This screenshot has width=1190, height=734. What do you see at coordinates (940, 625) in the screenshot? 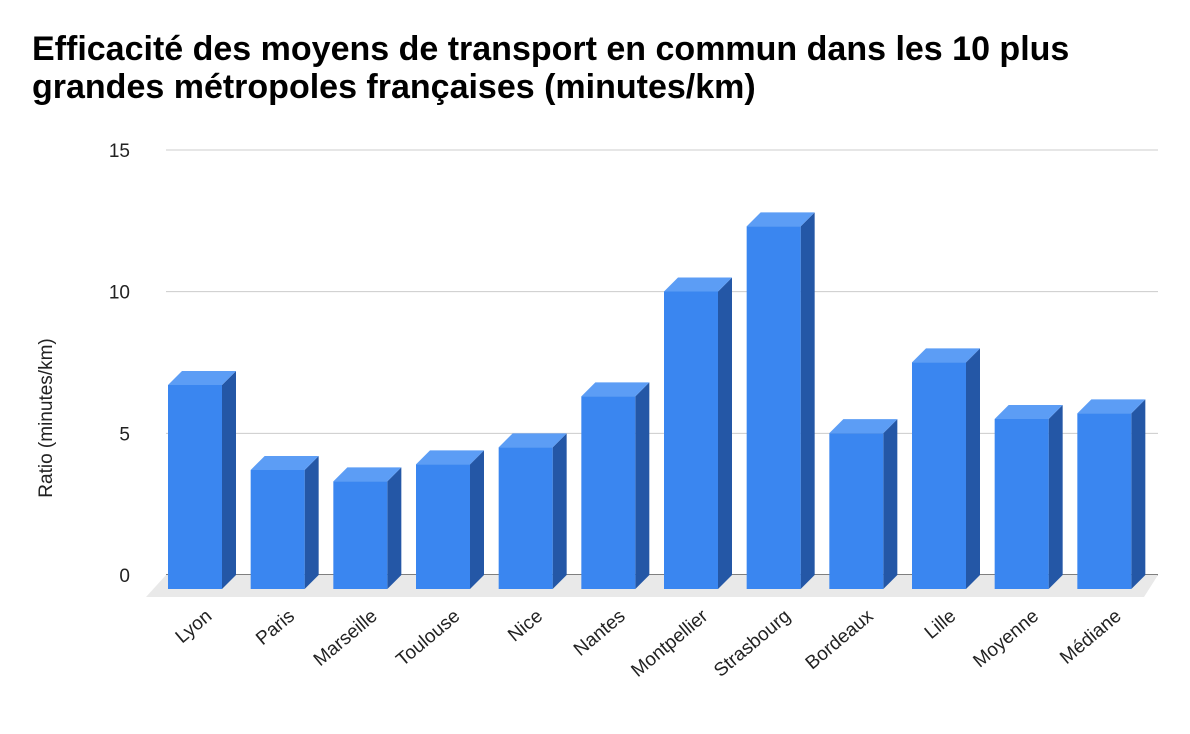
I see `x-tick-label: Lille` at bounding box center [940, 625].